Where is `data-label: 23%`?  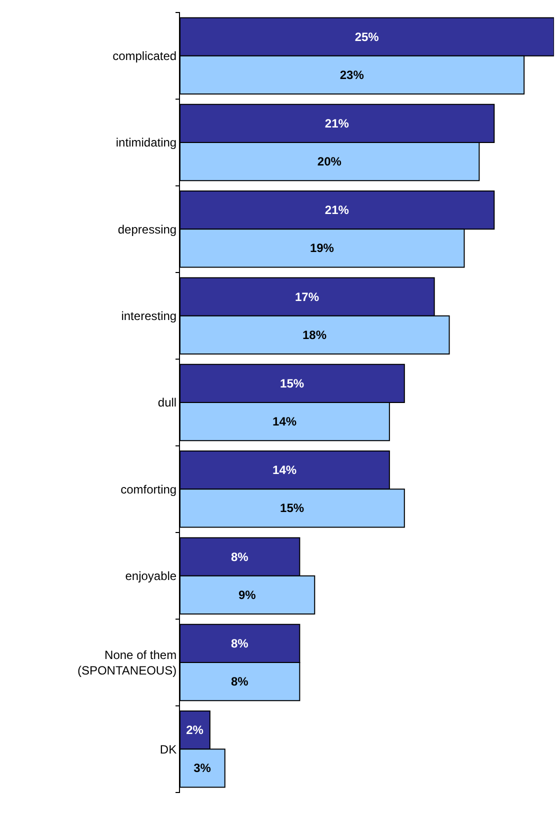
data-label: 23% is located at coordinates (352, 75).